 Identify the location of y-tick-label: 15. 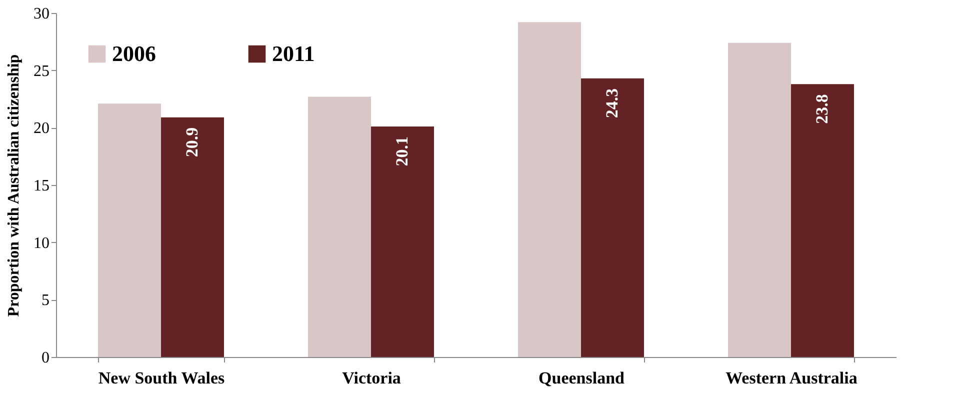
(42, 186).